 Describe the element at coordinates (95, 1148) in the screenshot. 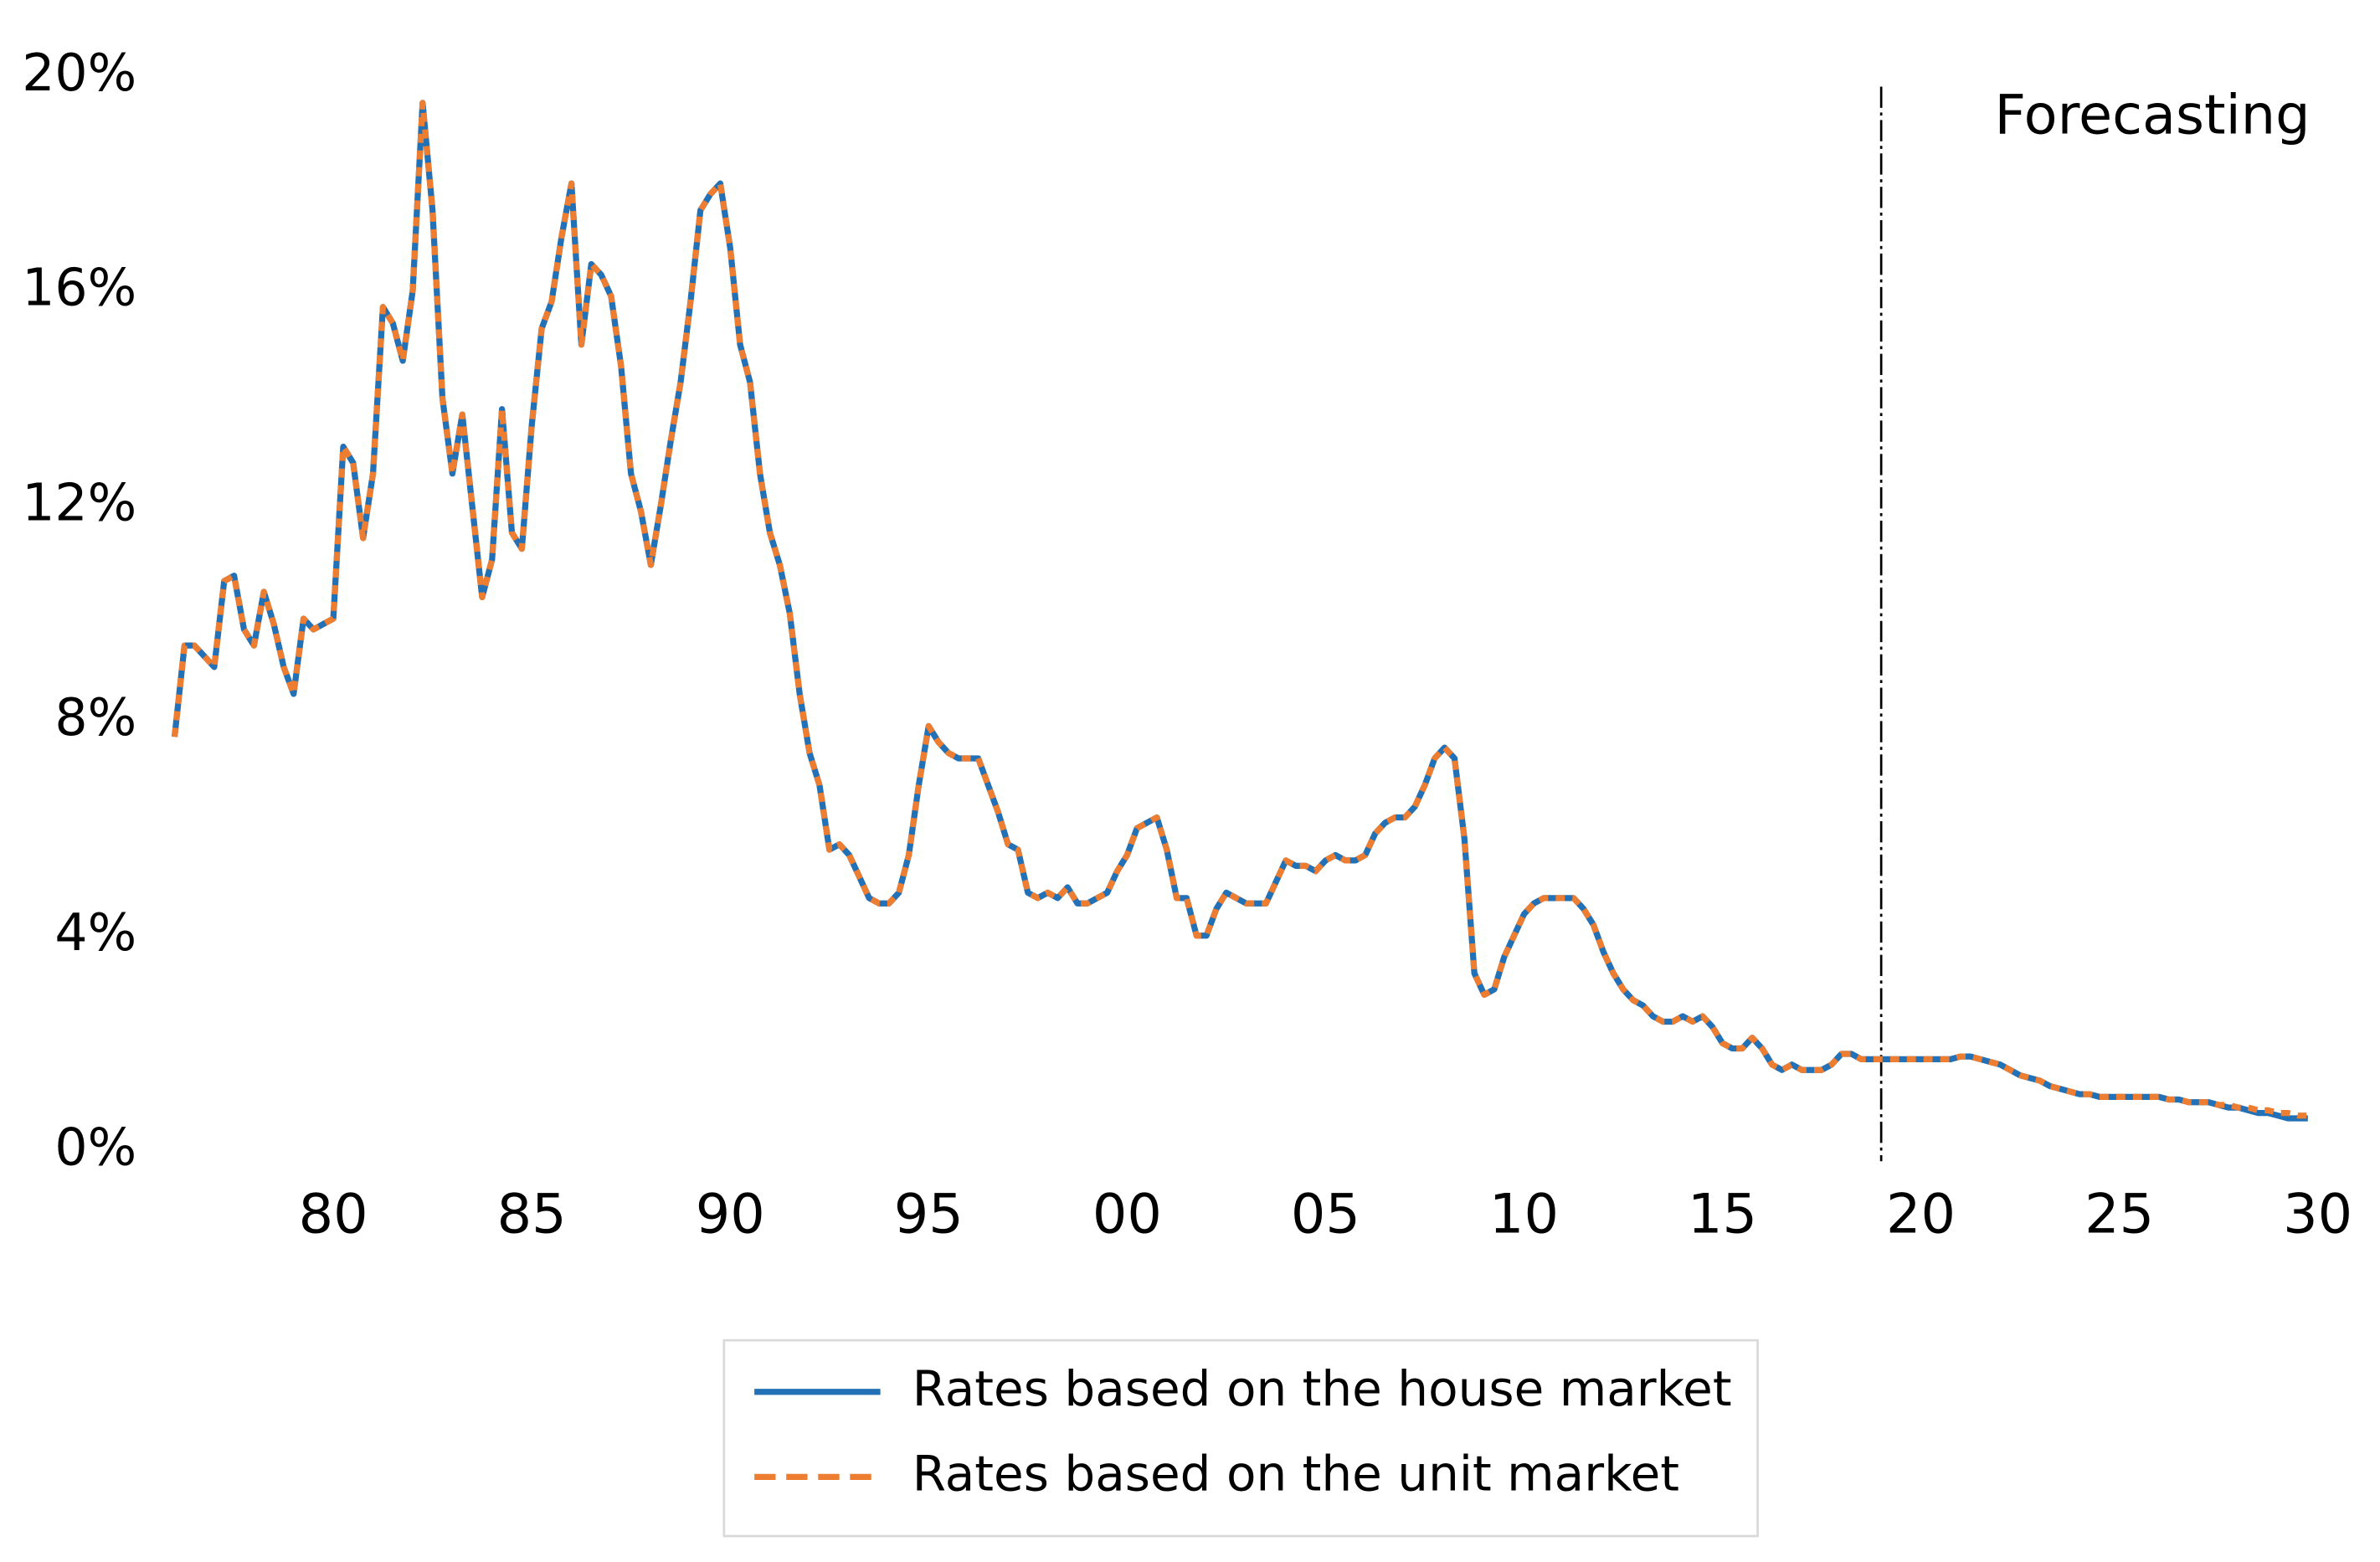

I see `y-tick-label: 0%` at that location.